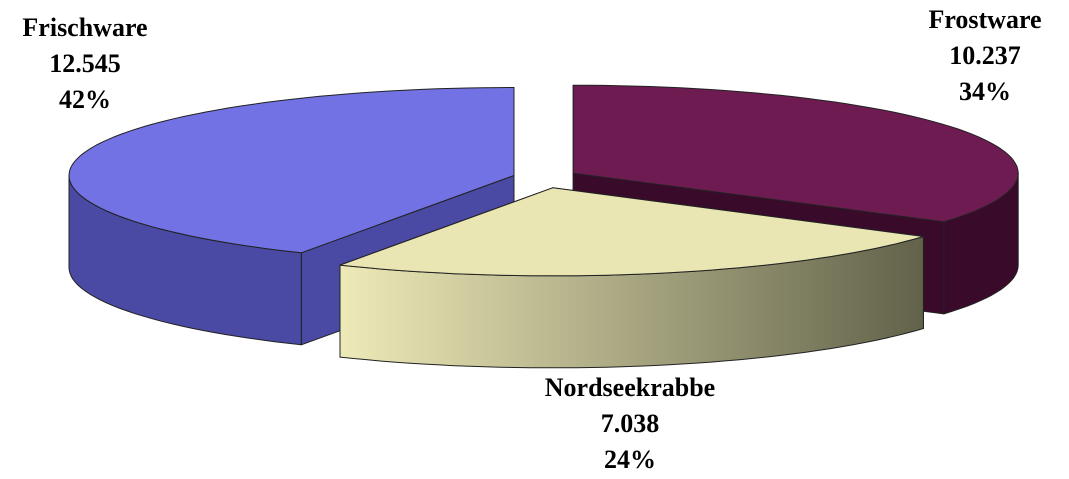  What do you see at coordinates (630, 387) in the screenshot?
I see `slice-label: Nordseekrabbe` at bounding box center [630, 387].